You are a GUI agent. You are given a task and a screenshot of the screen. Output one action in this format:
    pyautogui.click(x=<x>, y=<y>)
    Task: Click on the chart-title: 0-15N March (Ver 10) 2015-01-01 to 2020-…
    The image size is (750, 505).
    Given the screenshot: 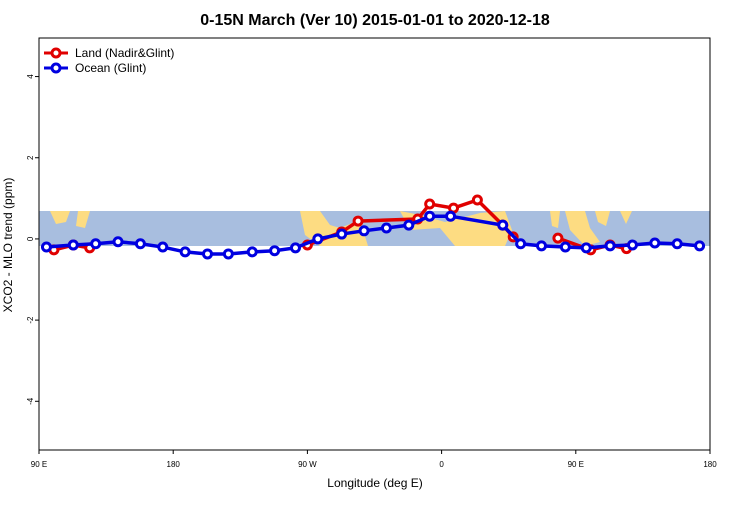 What is the action you would take?
    pyautogui.click(x=375, y=20)
    